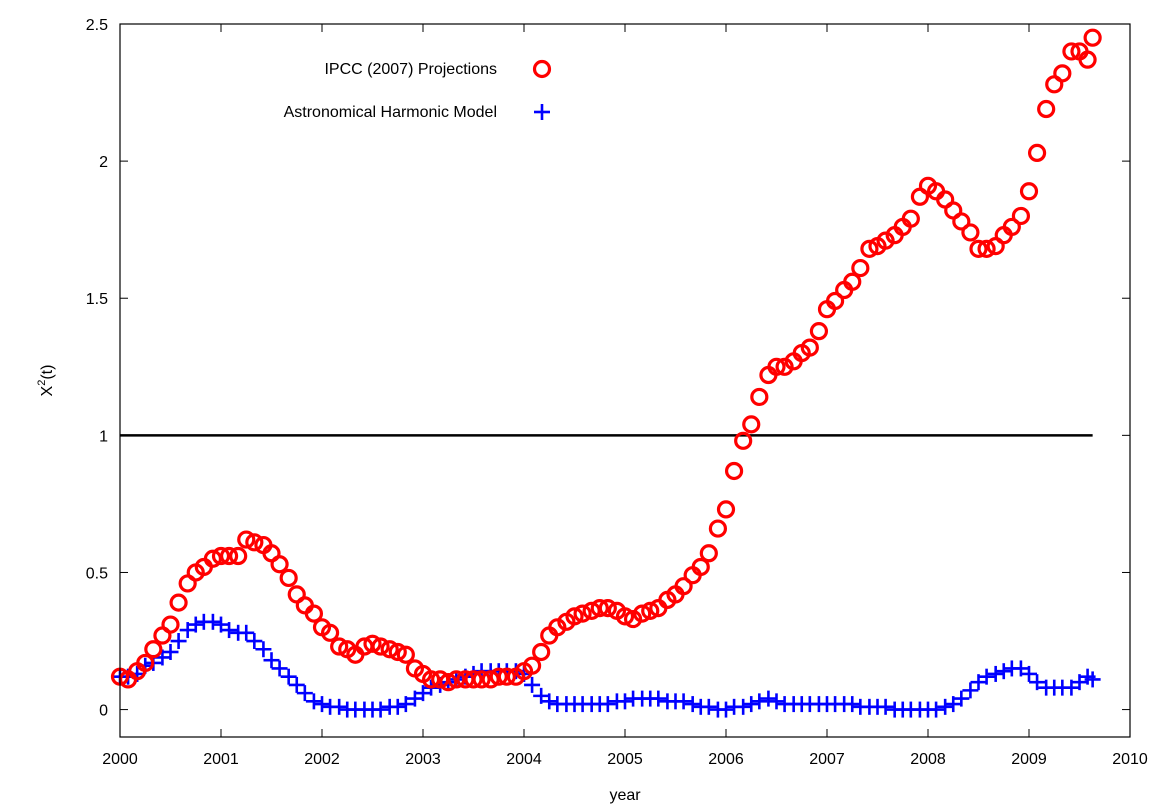 The height and width of the screenshot is (805, 1164). What do you see at coordinates (542, 69) in the screenshot?
I see `legend-marker-ipcc` at bounding box center [542, 69].